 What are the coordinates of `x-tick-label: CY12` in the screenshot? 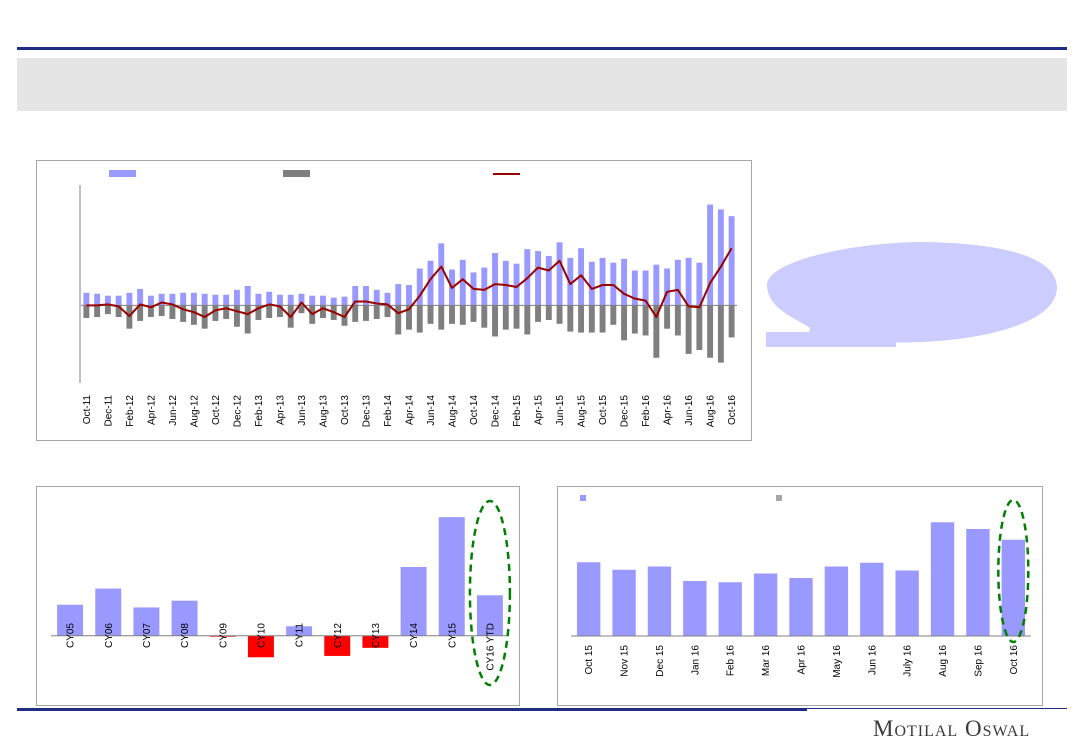 It's located at (338, 635).